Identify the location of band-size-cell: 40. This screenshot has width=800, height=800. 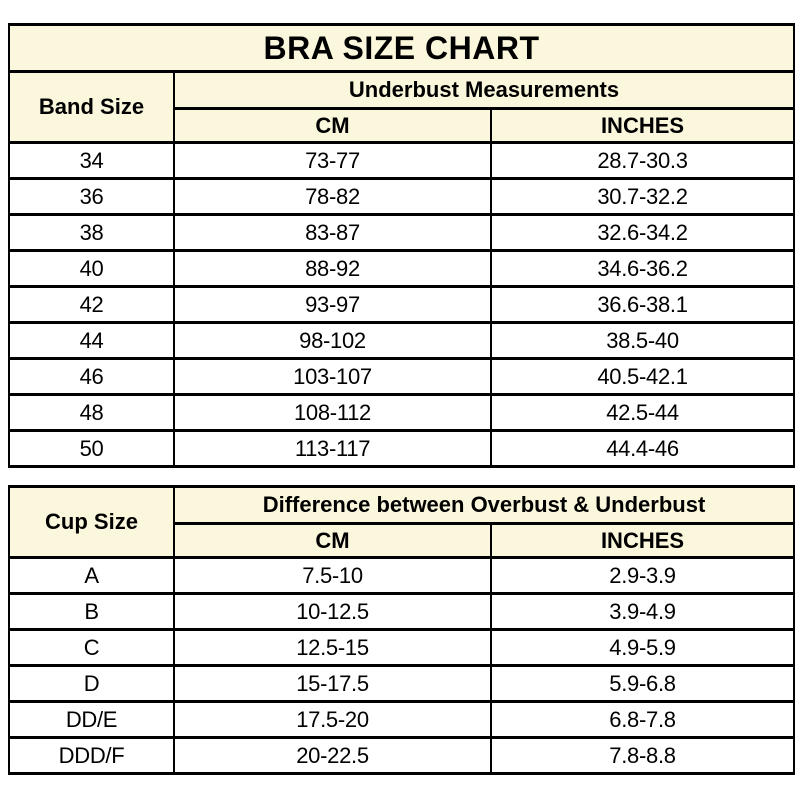
(91, 268).